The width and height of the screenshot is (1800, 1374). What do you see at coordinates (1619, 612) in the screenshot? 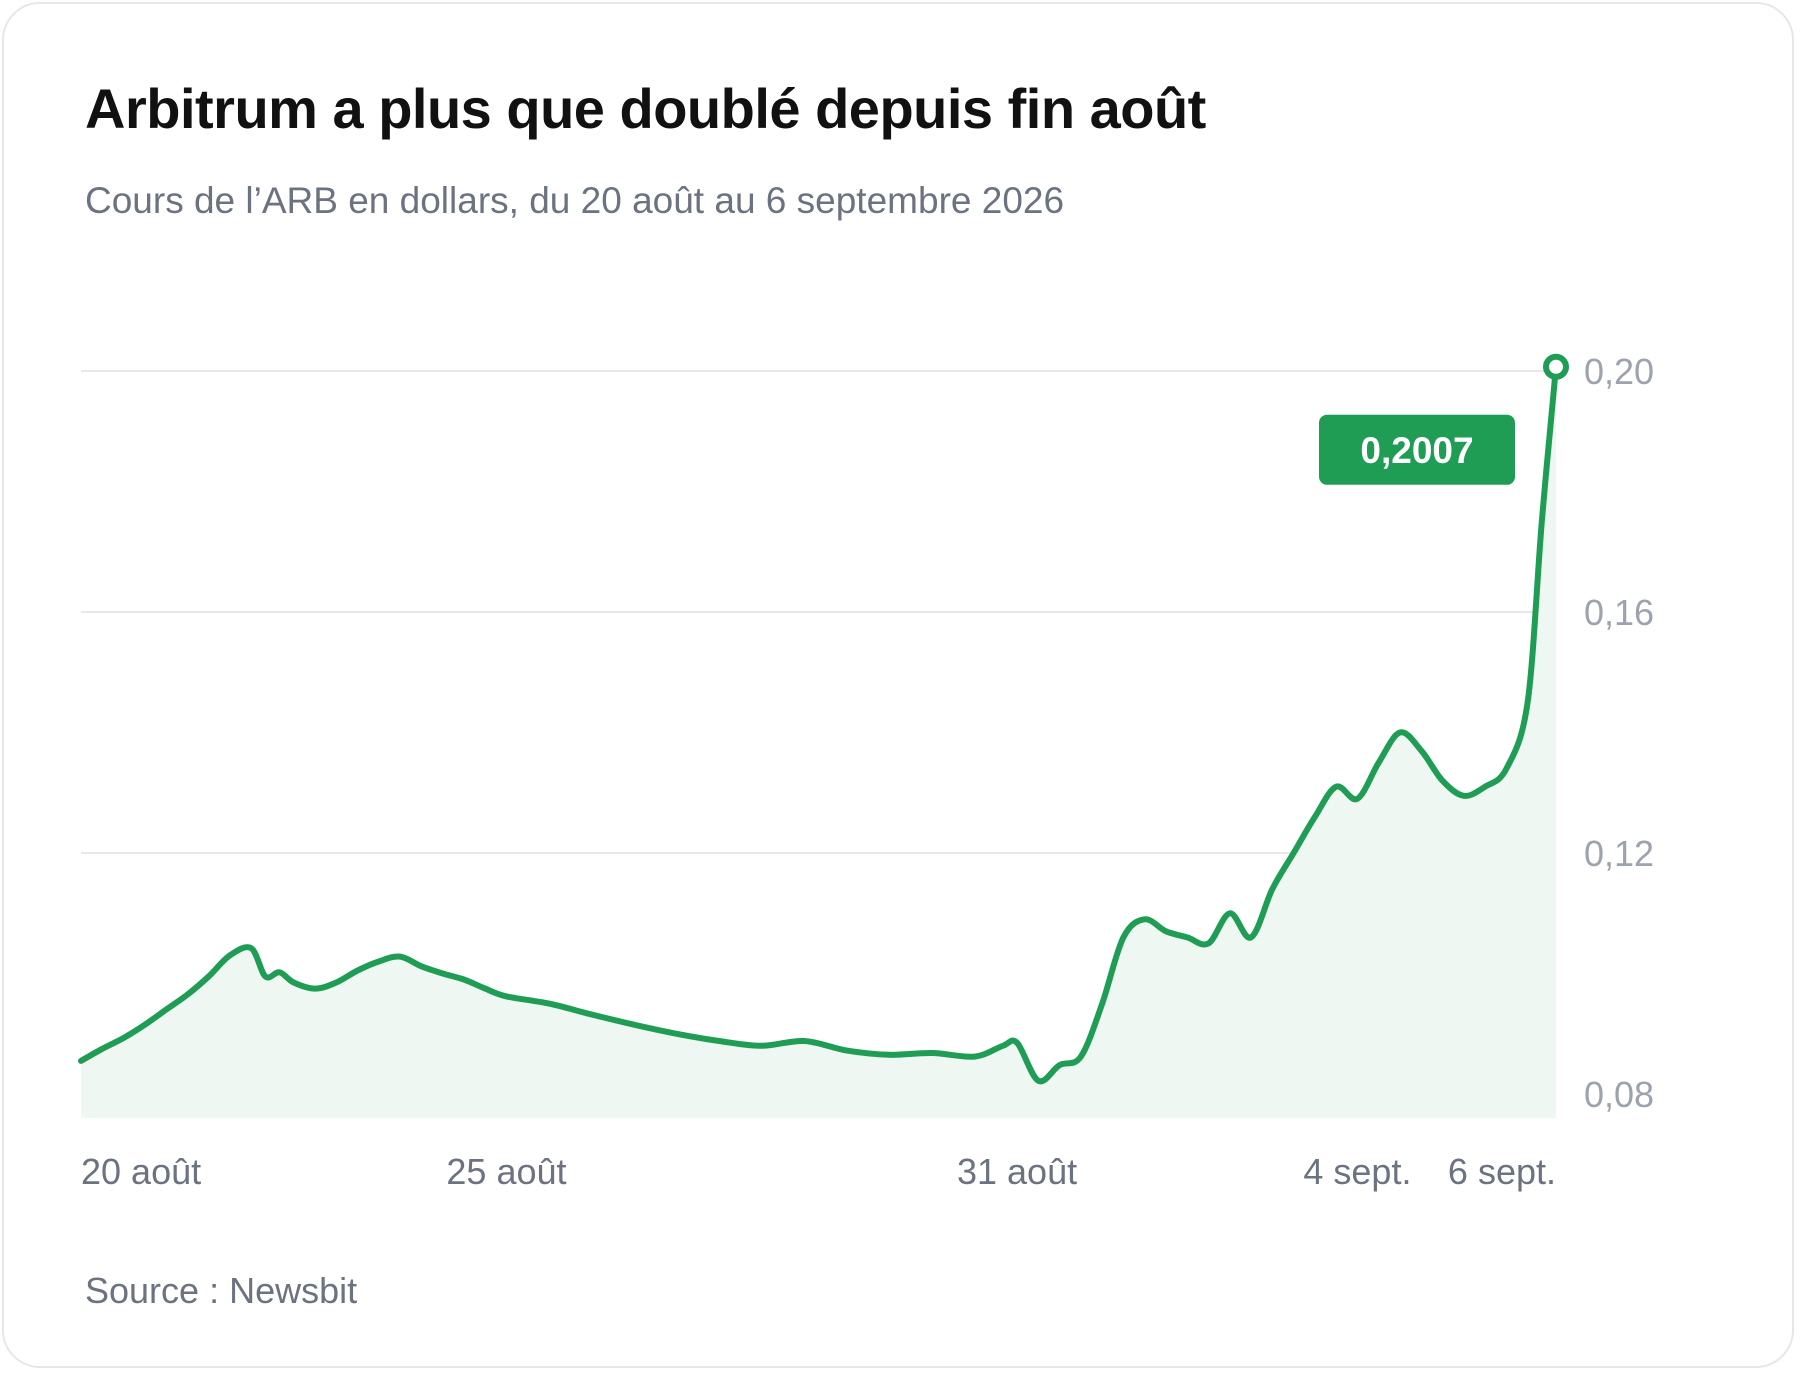
I see `y-tick-label: 0,16` at bounding box center [1619, 612].